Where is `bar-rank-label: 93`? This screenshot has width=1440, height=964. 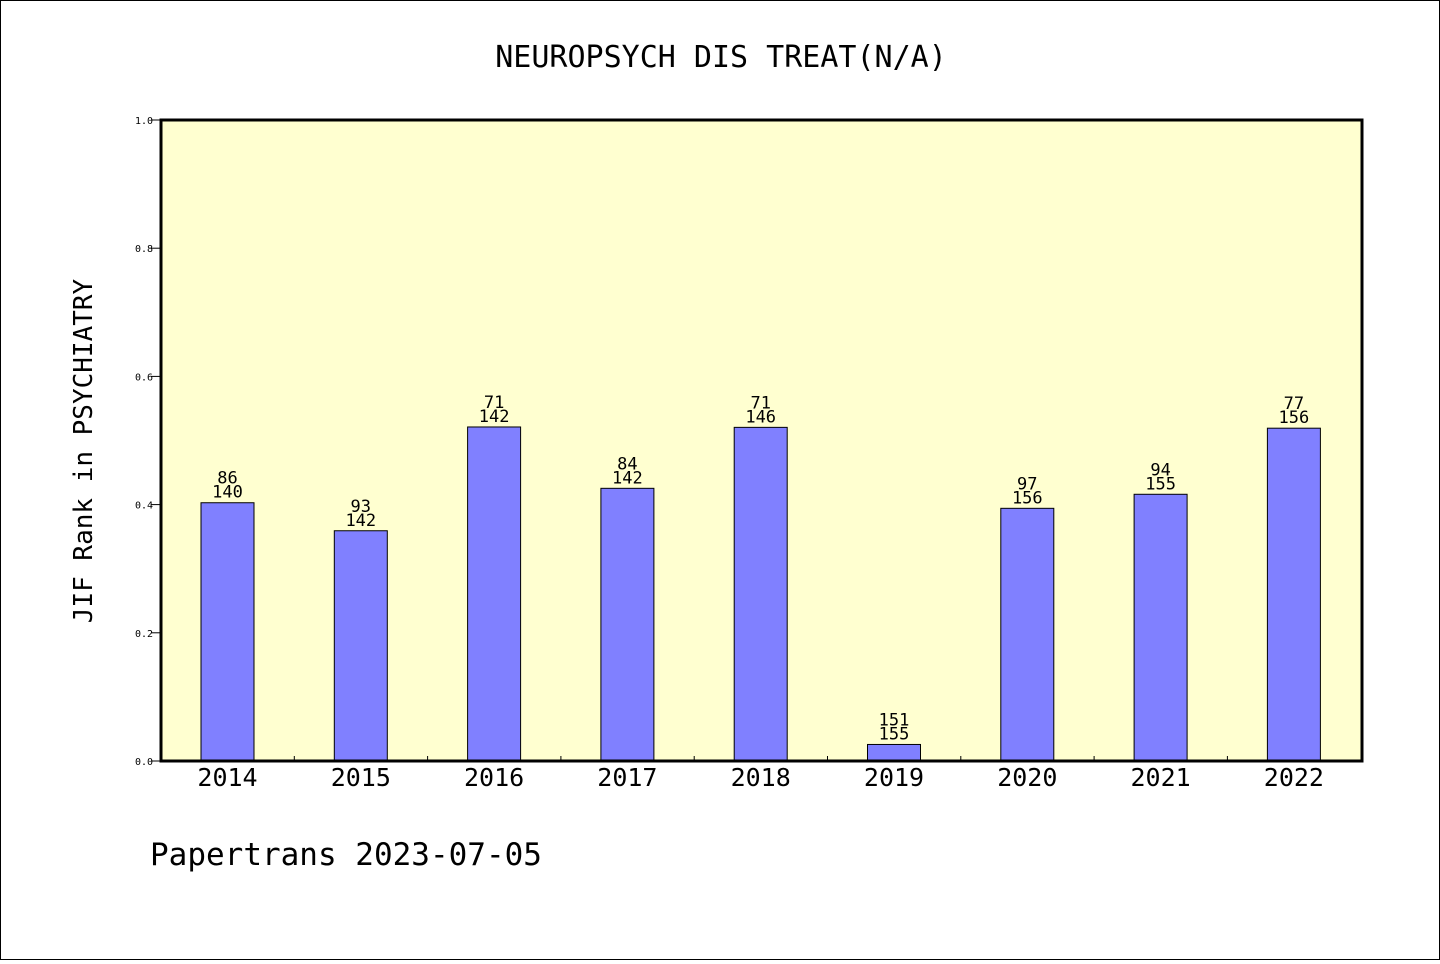 bar-rank-label: 93 is located at coordinates (361, 507).